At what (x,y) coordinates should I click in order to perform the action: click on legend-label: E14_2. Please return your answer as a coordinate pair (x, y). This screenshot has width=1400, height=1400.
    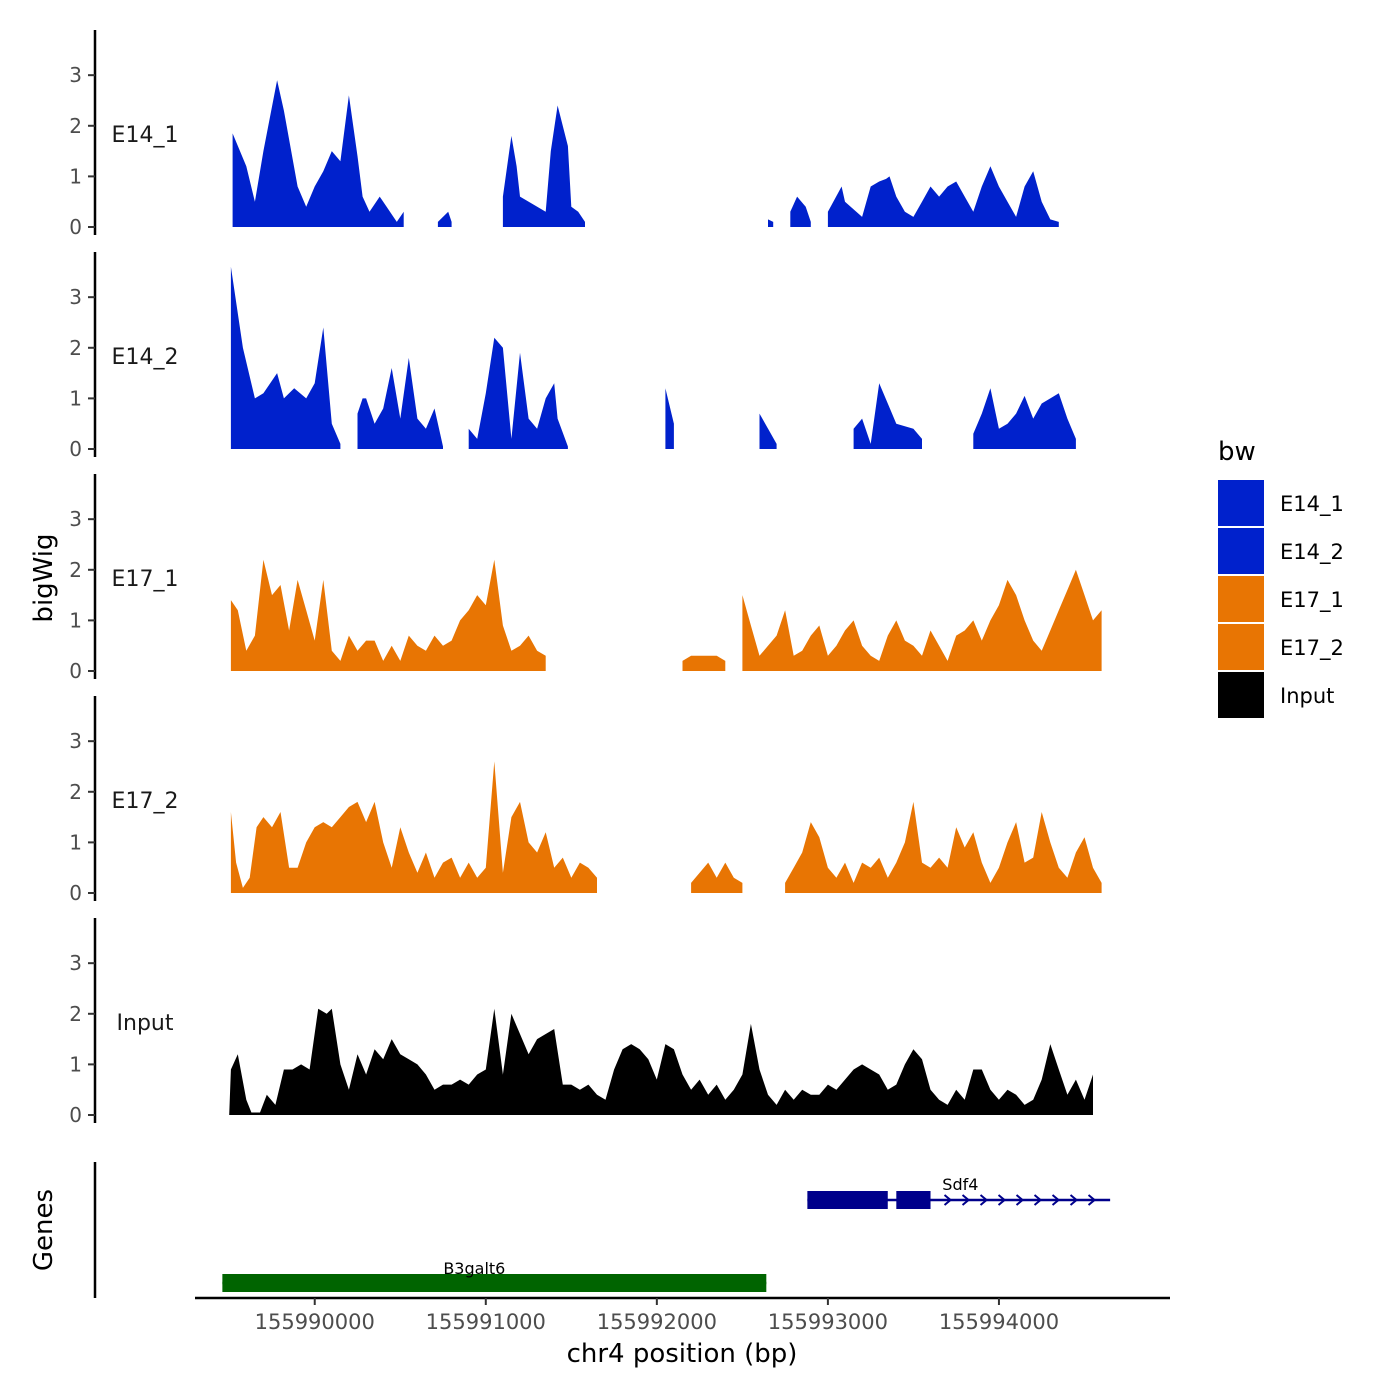
    Looking at the image, I should click on (1312, 552).